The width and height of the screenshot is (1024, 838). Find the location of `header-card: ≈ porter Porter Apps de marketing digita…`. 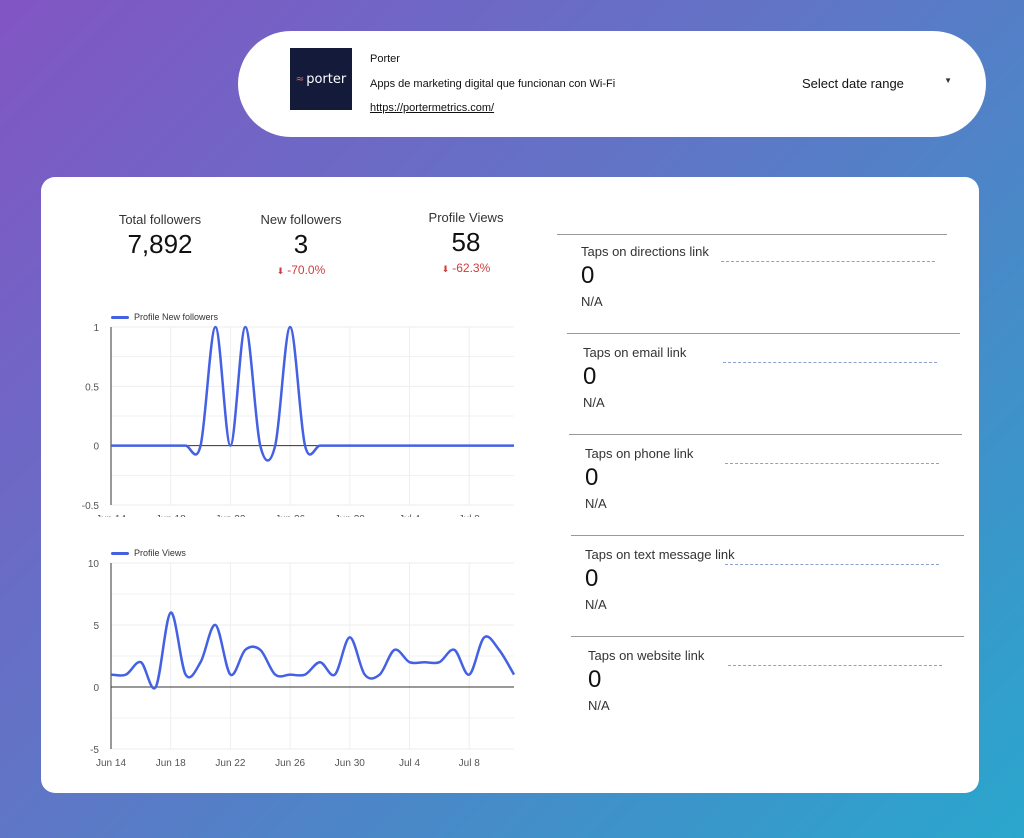

header-card: ≈ porter Porter Apps de marketing digita… is located at coordinates (612, 84).